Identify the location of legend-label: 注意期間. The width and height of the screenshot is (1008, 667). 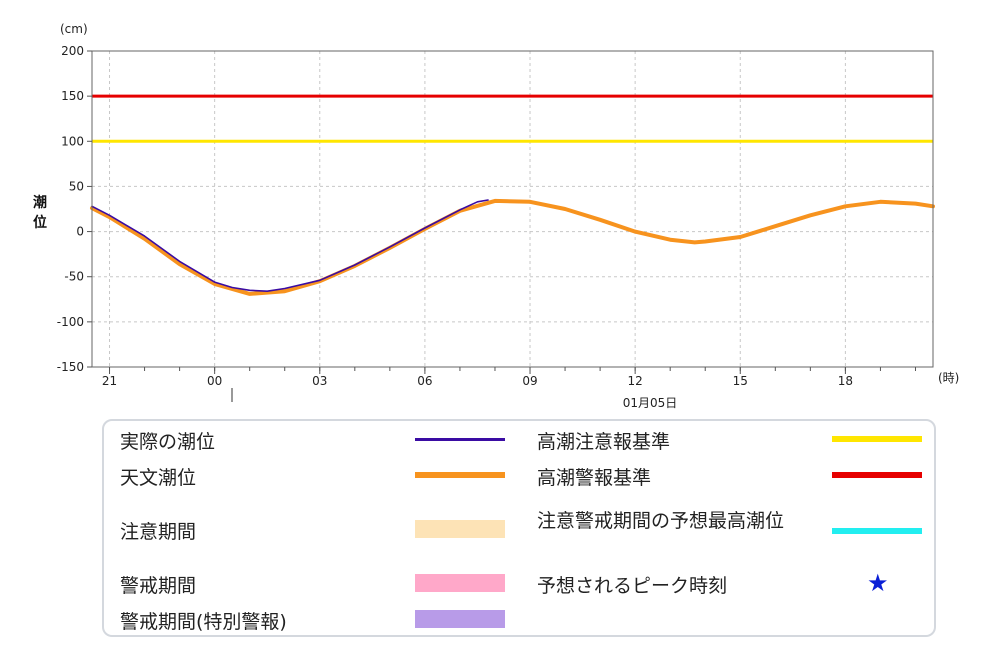
(158, 532).